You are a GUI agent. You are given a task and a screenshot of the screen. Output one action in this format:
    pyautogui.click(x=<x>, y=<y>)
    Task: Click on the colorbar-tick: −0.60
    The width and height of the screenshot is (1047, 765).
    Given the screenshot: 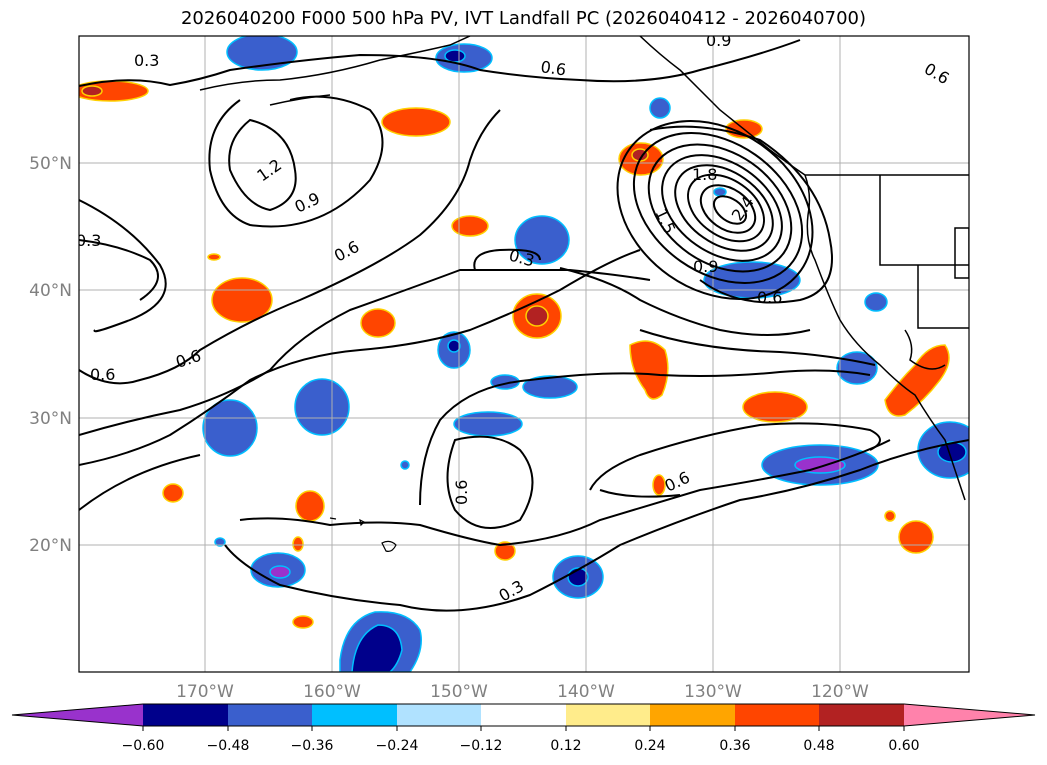 What is the action you would take?
    pyautogui.click(x=143, y=746)
    